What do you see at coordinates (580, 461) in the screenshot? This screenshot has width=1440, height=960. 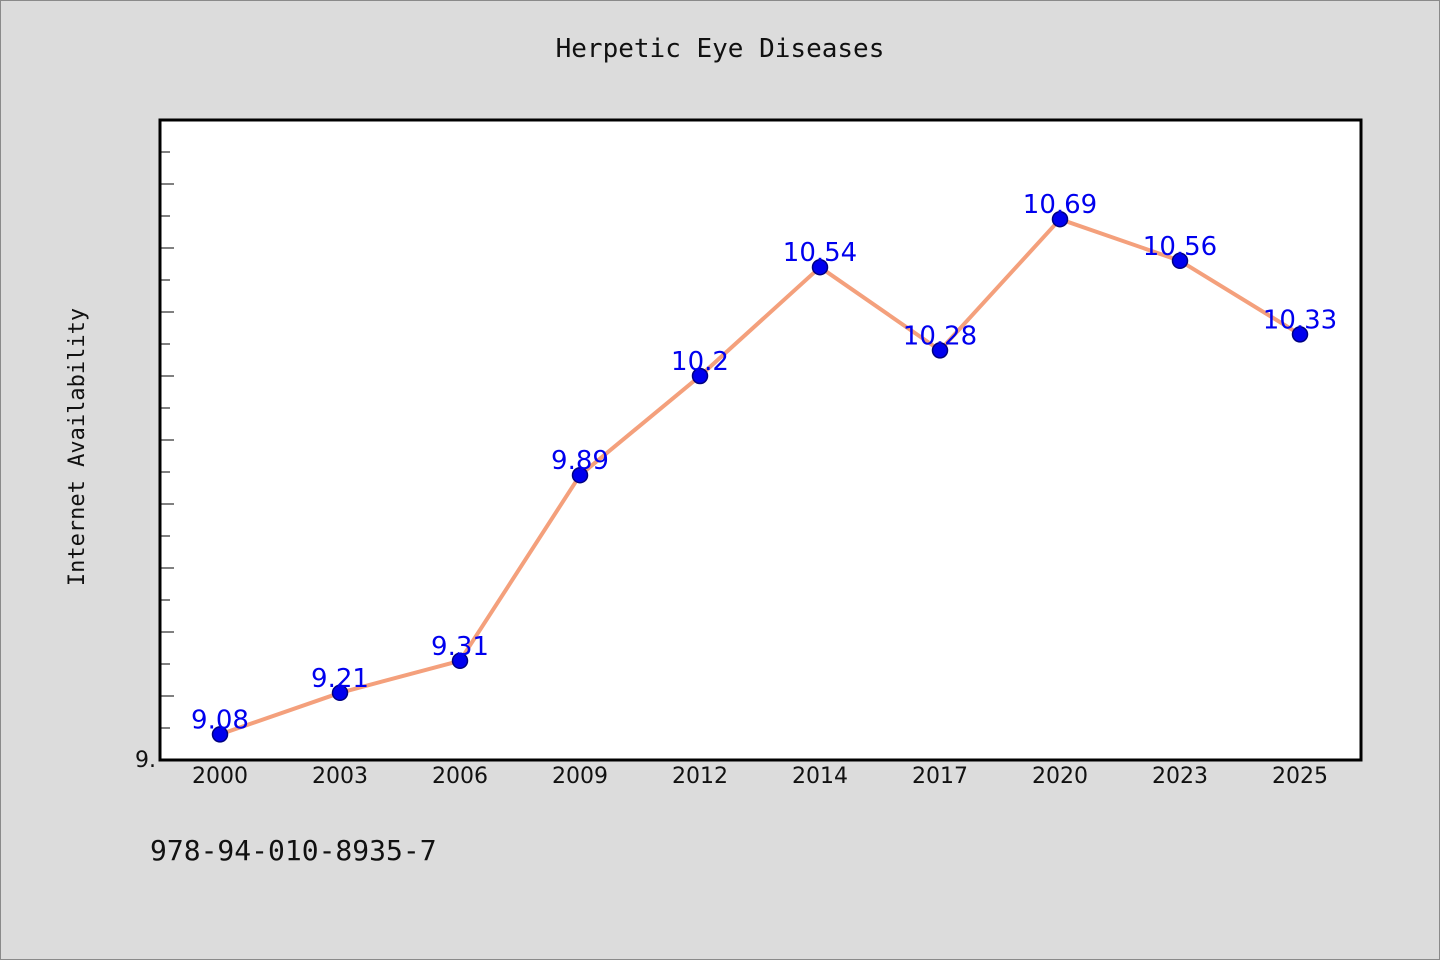 I see `data-label: 9.89` at bounding box center [580, 461].